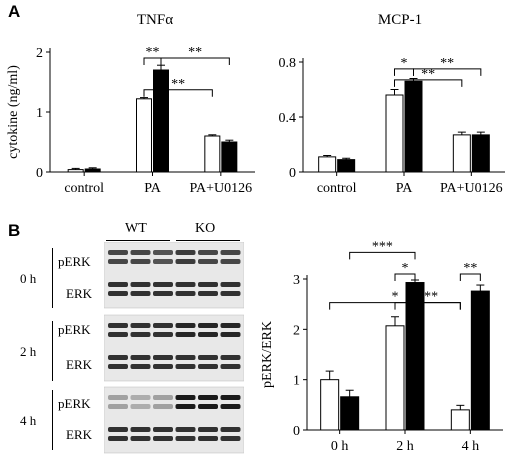 This screenshot has width=510, height=455. I want to click on panel-label-a: A, so click(14, 11).